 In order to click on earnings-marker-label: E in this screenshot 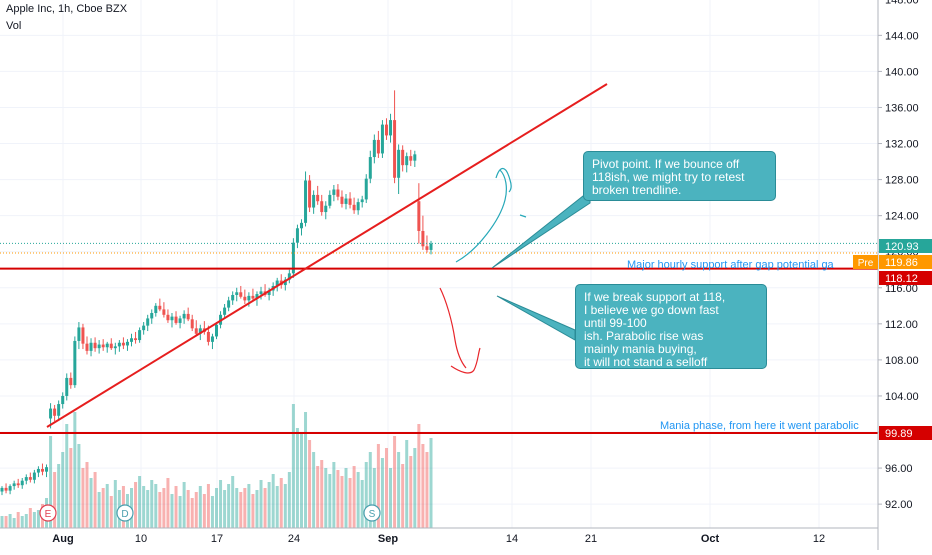, I will do `click(48, 514)`.